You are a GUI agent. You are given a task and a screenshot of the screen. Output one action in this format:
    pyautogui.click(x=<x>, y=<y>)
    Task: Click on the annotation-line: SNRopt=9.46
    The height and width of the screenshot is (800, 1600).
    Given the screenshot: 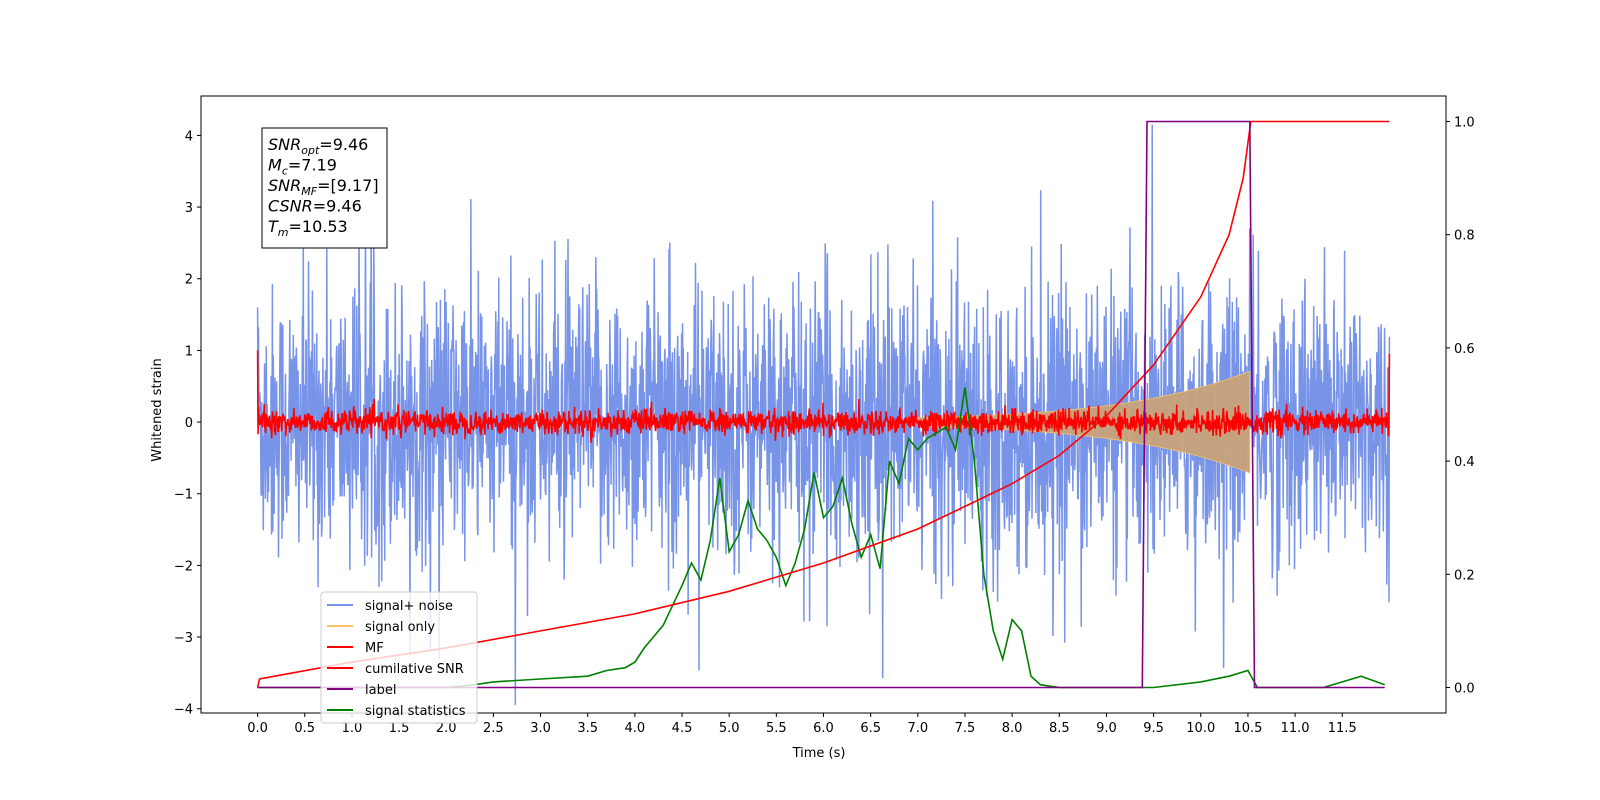 What is the action you would take?
    pyautogui.click(x=318, y=146)
    